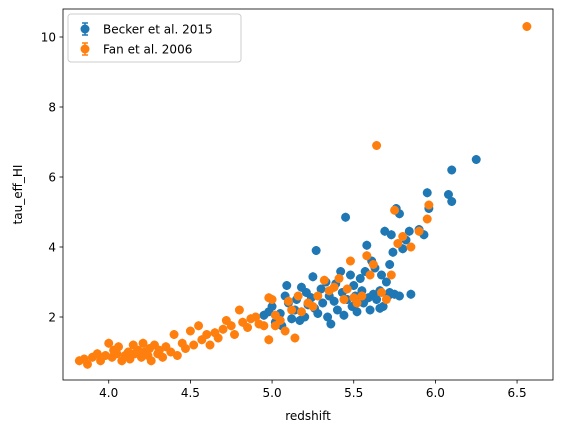  Describe the element at coordinates (147, 50) in the screenshot. I see `legend-label: Fan et al. 2006` at that location.